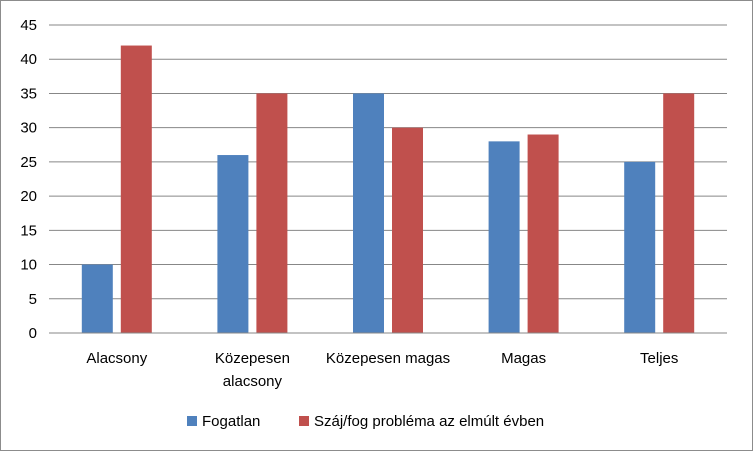 This screenshot has width=753, height=455. I want to click on y-axis-ticks: 0 5 10 15 20 25 30 35 40 45, so click(28, 179).